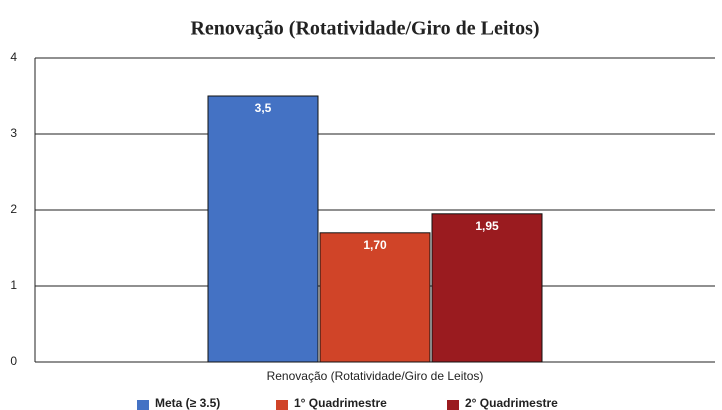  I want to click on y-tick-label: 4, so click(13, 57).